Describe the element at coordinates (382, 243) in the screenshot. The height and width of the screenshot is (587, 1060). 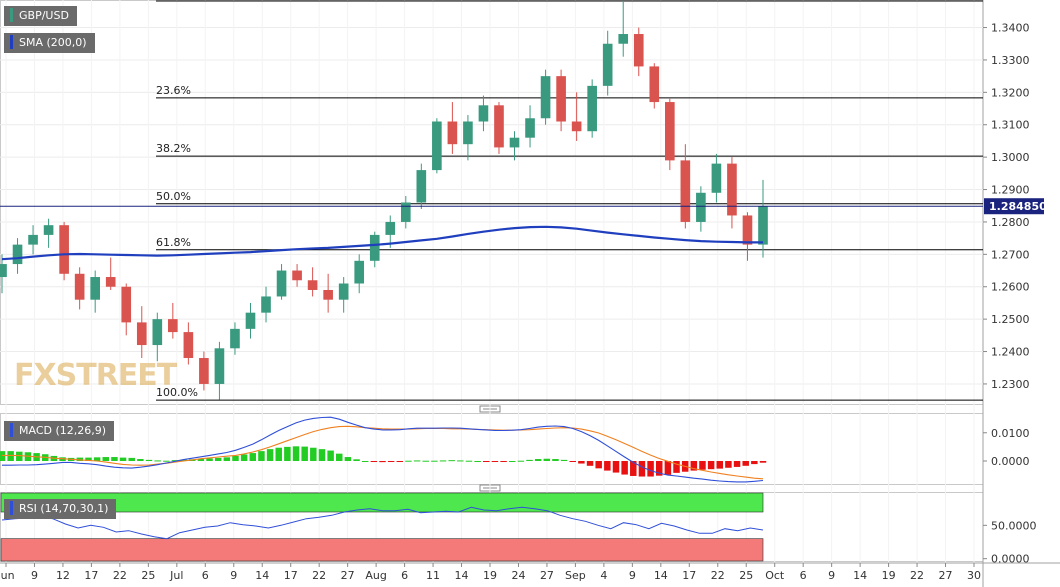
I see `sma-200-line` at that location.